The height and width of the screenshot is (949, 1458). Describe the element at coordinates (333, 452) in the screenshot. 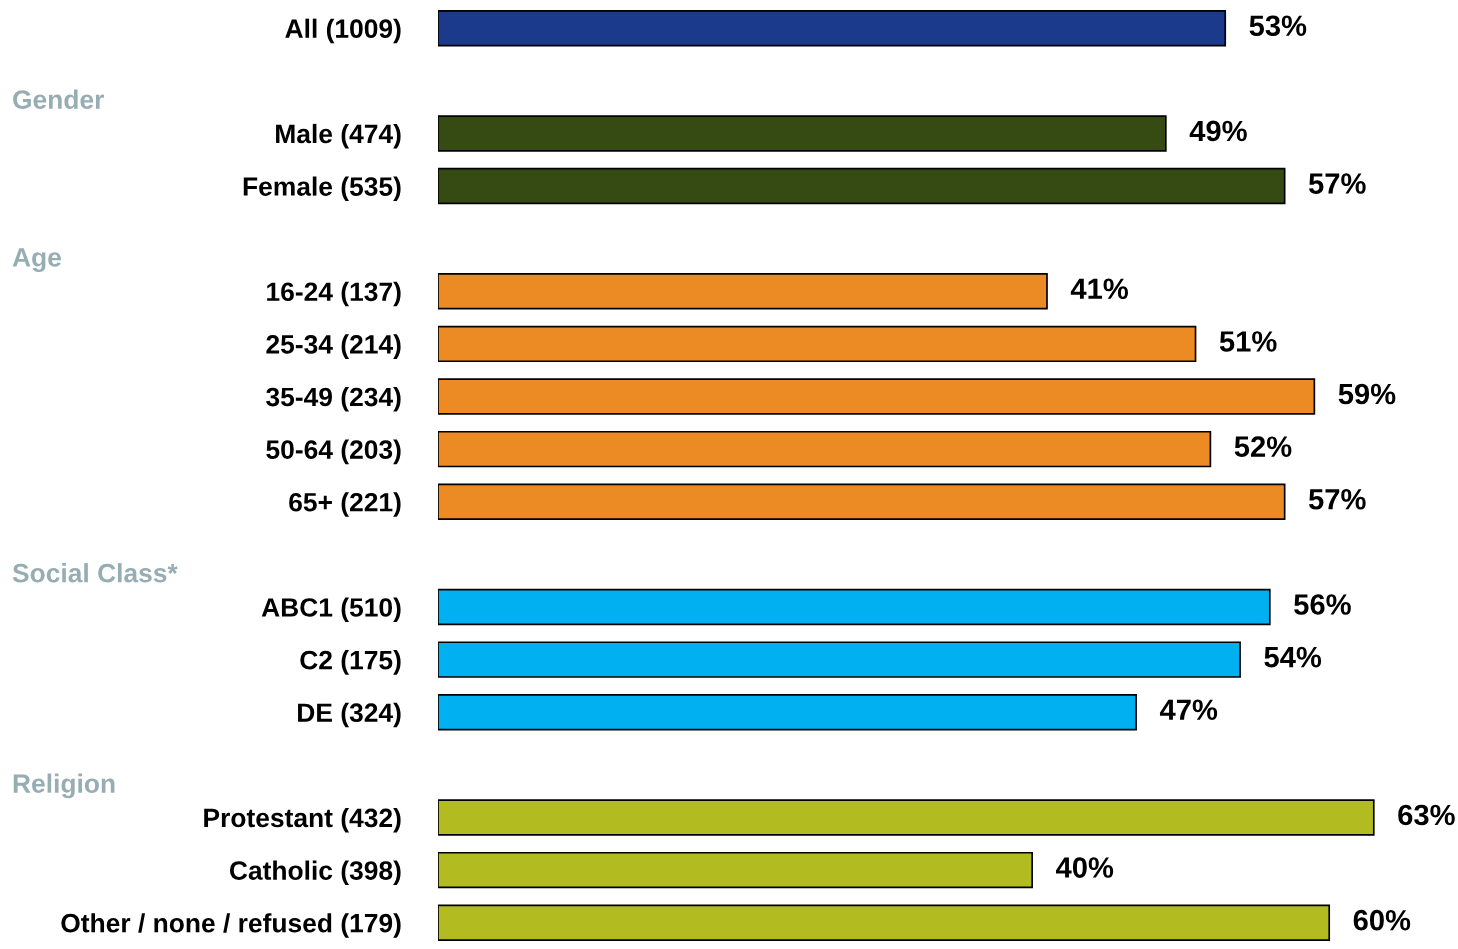

I see `y-tick-label: 50-64 (203)` at that location.